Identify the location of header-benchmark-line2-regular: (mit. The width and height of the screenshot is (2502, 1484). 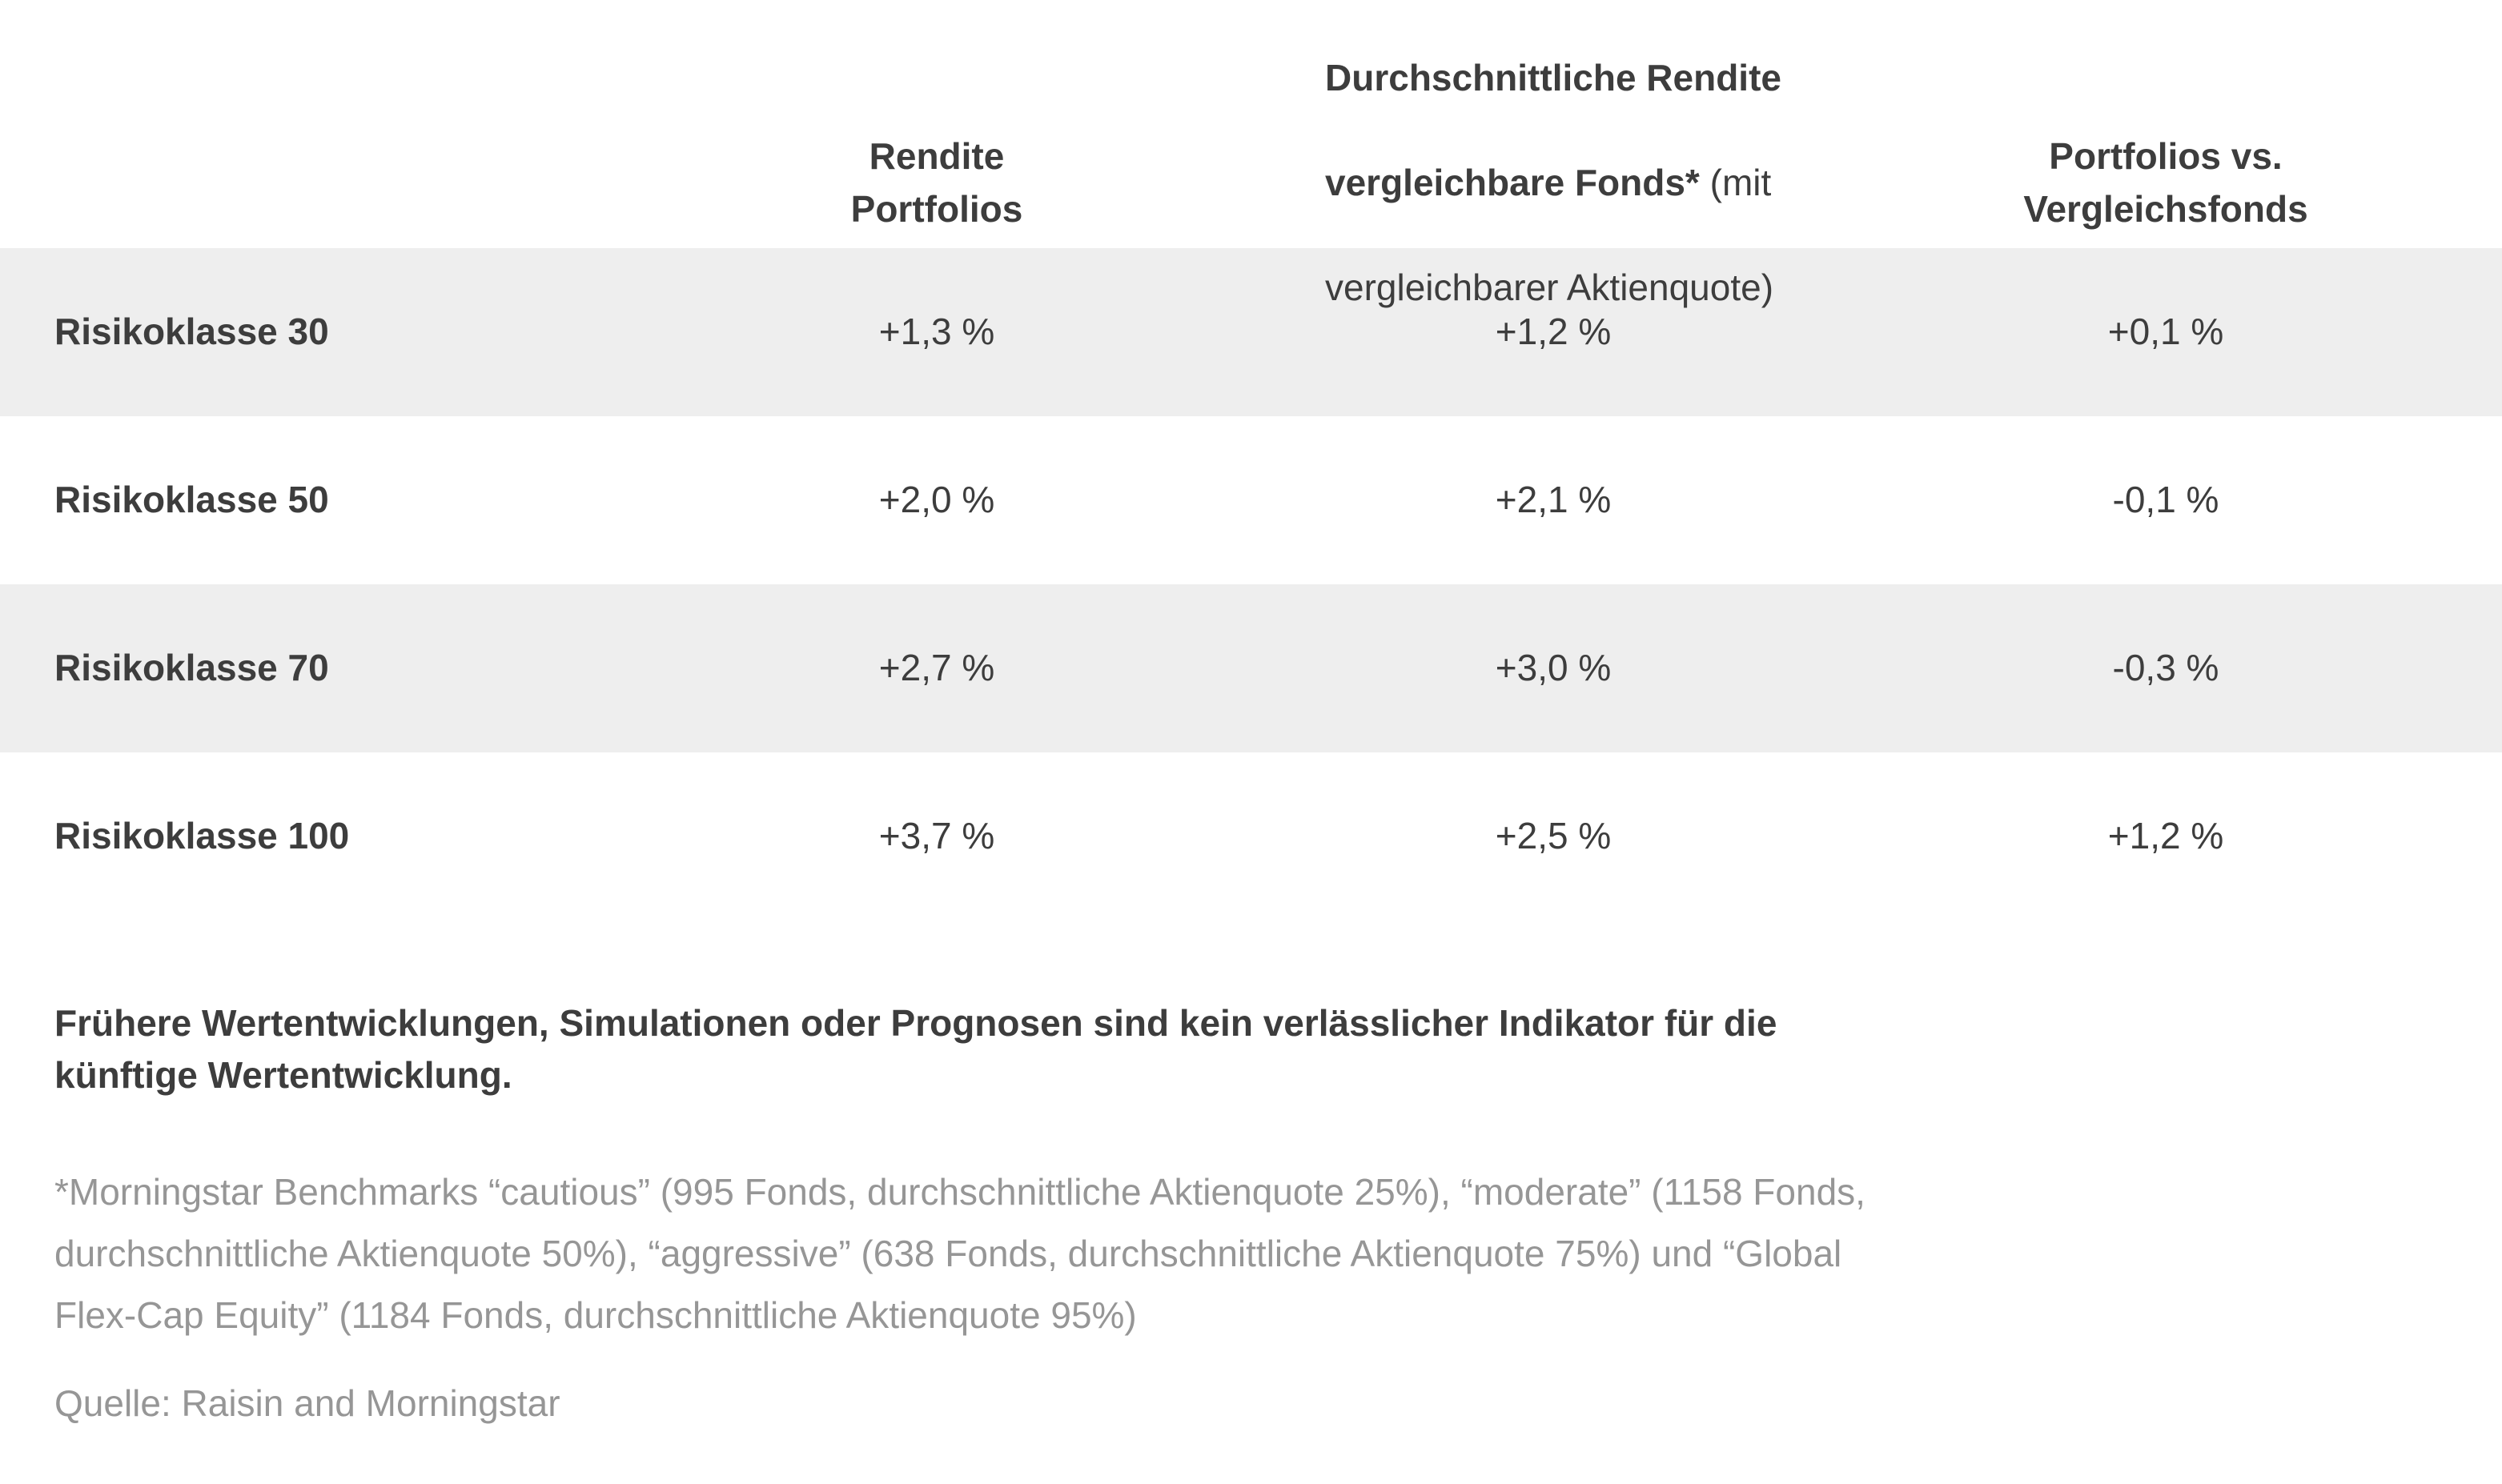
(1735, 182).